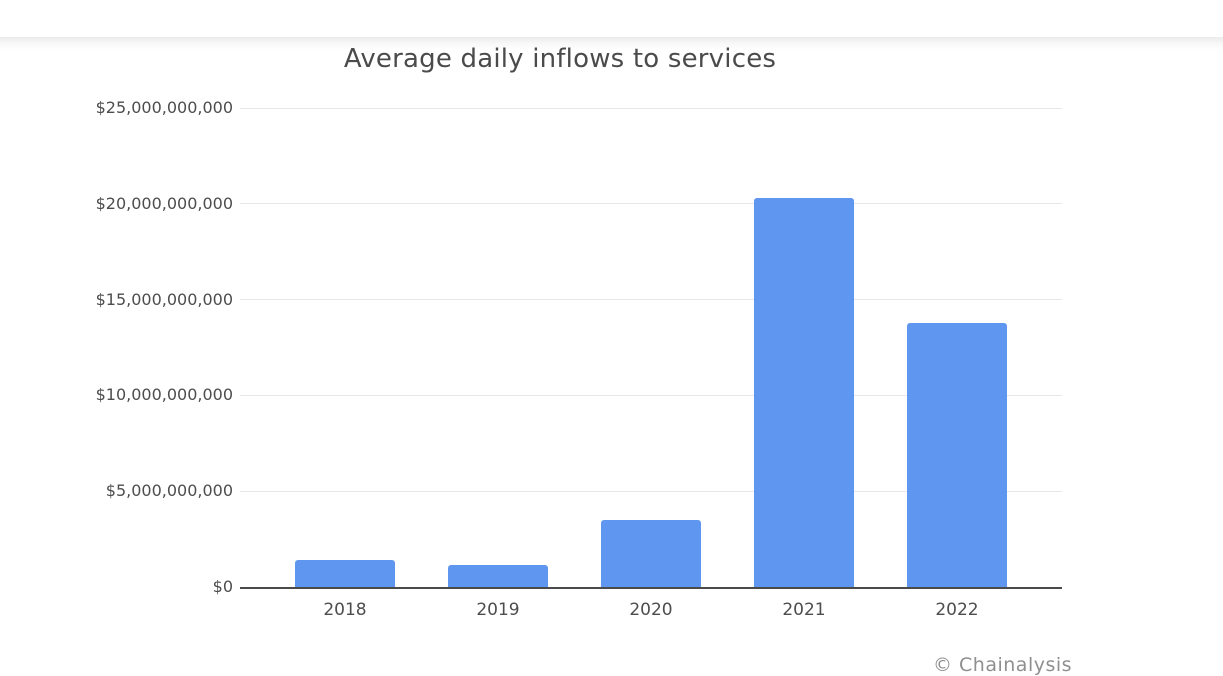  What do you see at coordinates (169, 491) in the screenshot?
I see `y-tick-label: $5,000,000,000` at bounding box center [169, 491].